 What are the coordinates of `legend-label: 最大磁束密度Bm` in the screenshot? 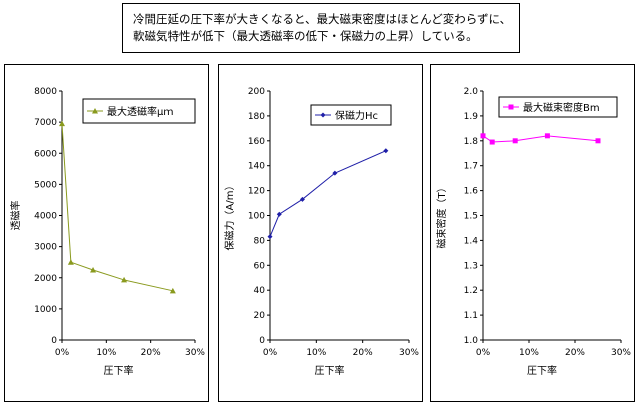 It's located at (561, 107).